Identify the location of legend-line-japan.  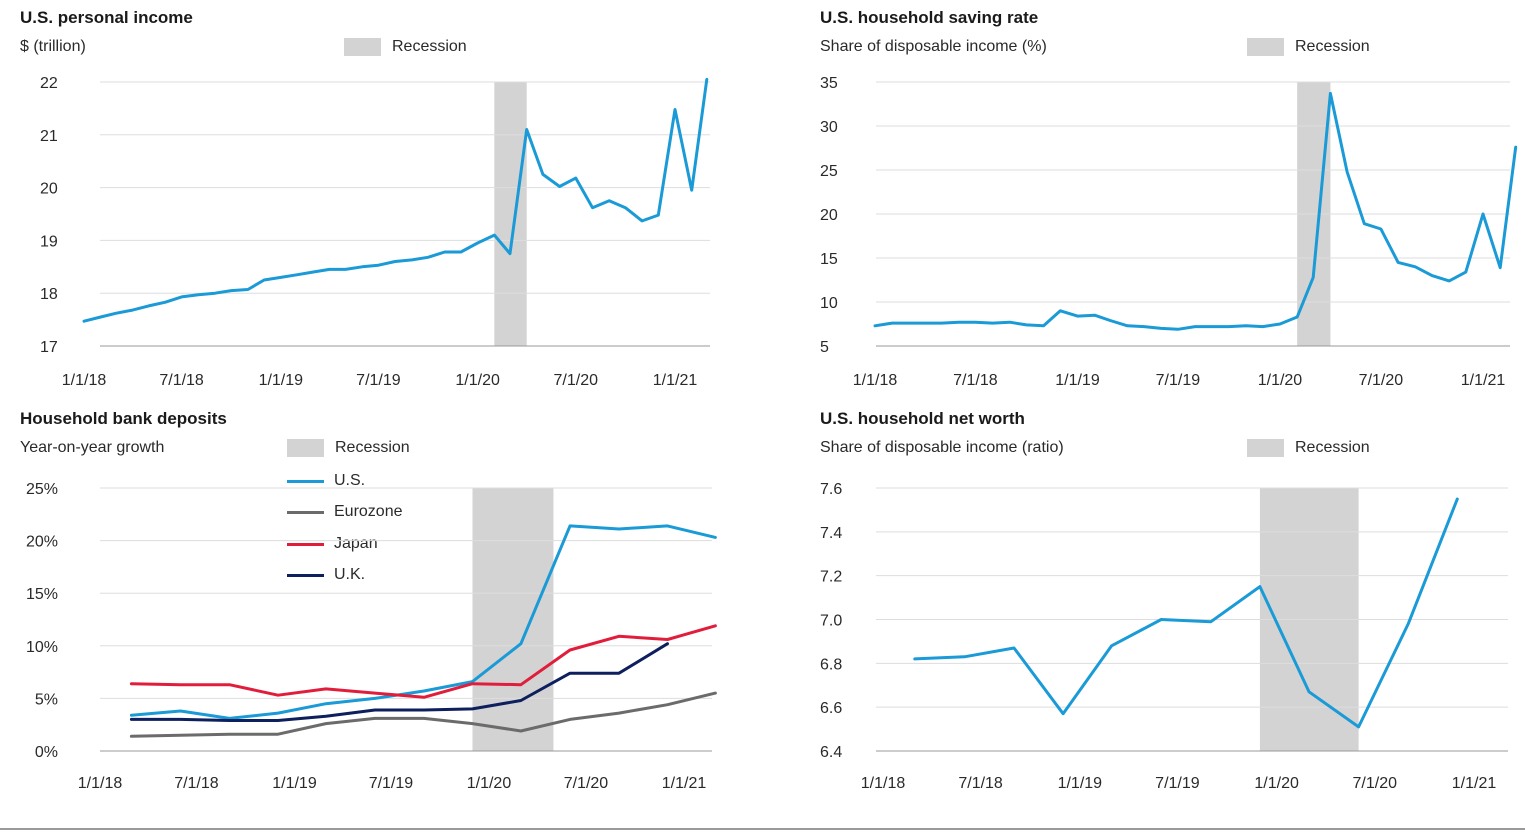
(305, 544).